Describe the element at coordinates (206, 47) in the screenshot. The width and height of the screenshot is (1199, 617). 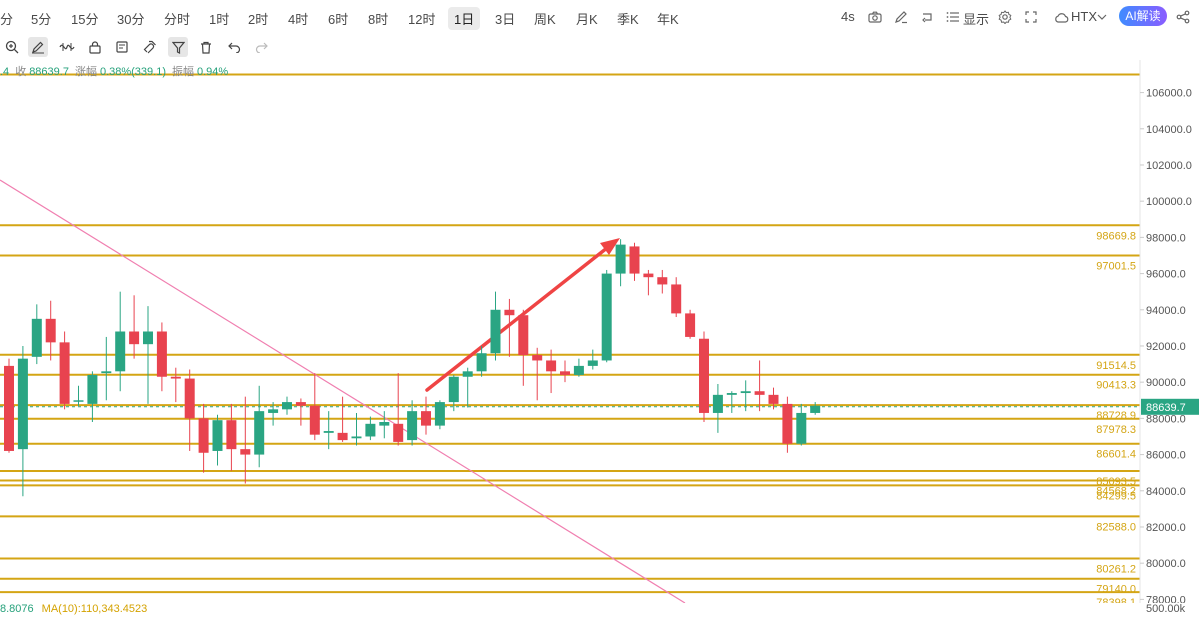
I see `trash-icon` at that location.